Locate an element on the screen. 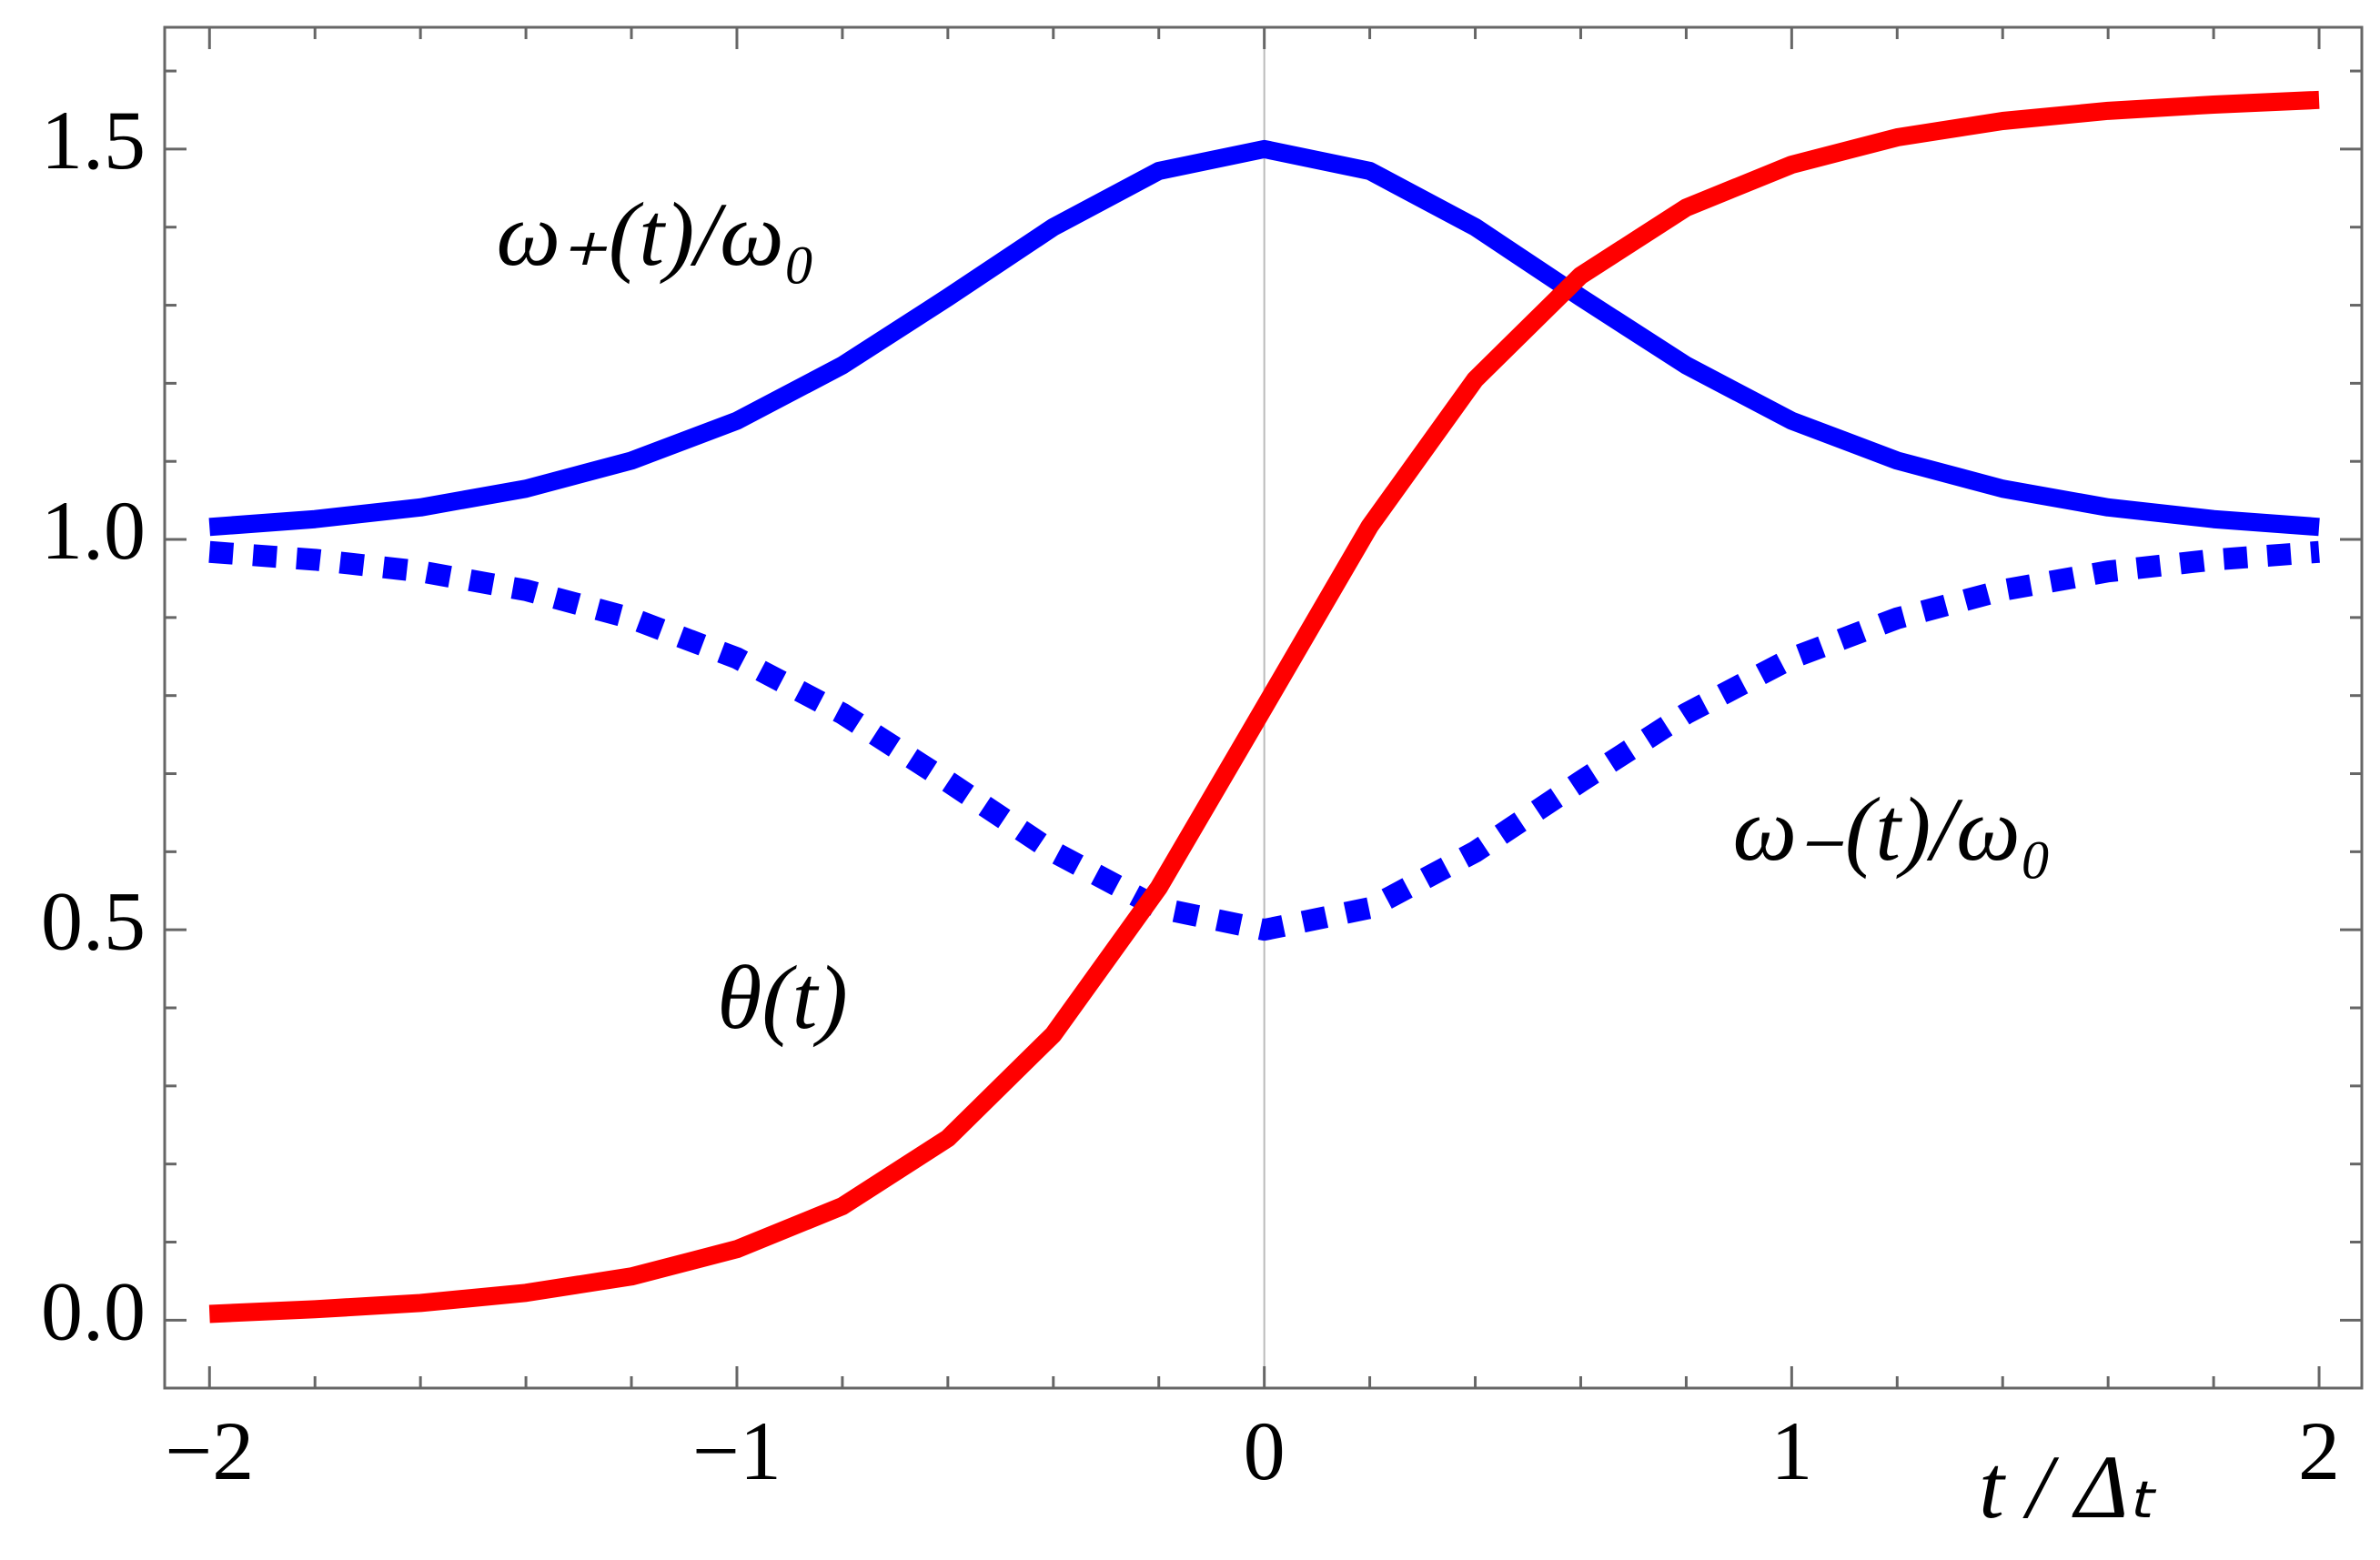 Image resolution: width=2380 pixels, height=1560 pixels. y-tick-label: 0.5 is located at coordinates (94, 921).